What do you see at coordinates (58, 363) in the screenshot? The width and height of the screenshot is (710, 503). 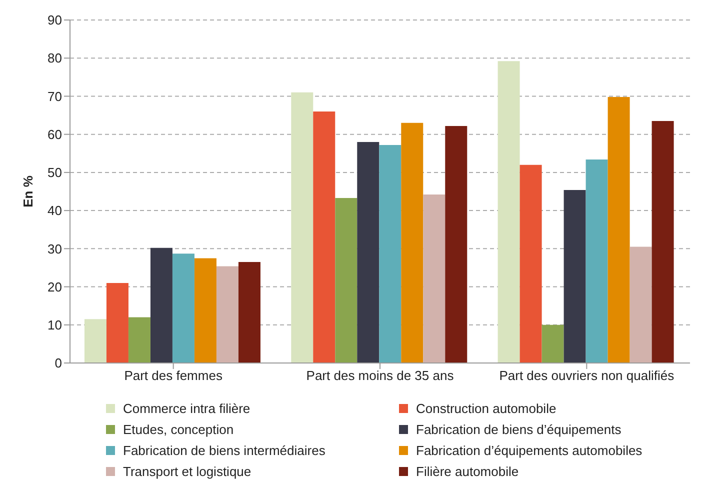 I see `y-tick-label: 0` at bounding box center [58, 363].